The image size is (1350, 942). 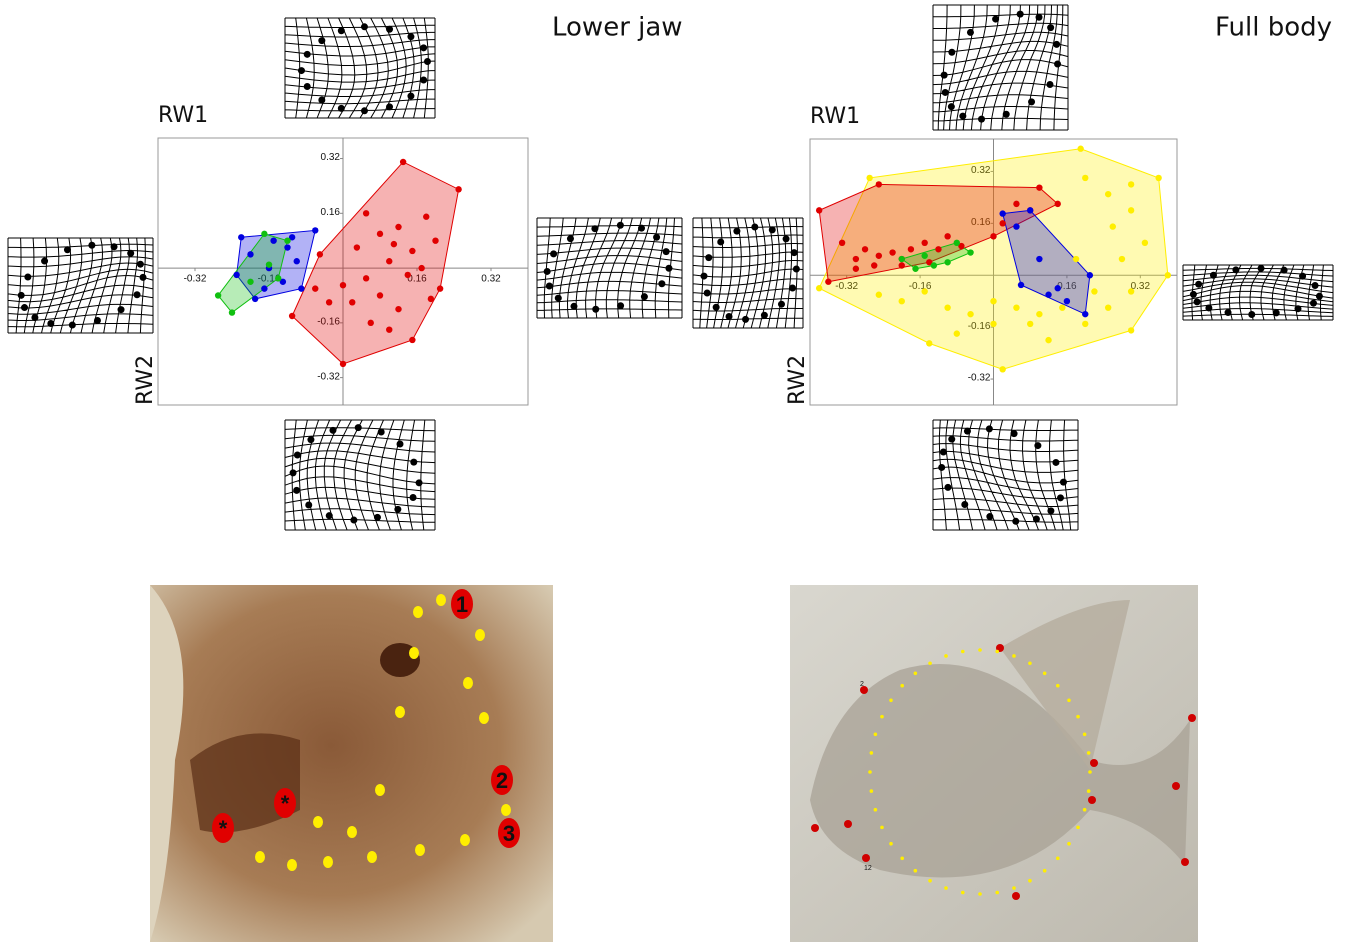 I want to click on grid, so click(x=360, y=68).